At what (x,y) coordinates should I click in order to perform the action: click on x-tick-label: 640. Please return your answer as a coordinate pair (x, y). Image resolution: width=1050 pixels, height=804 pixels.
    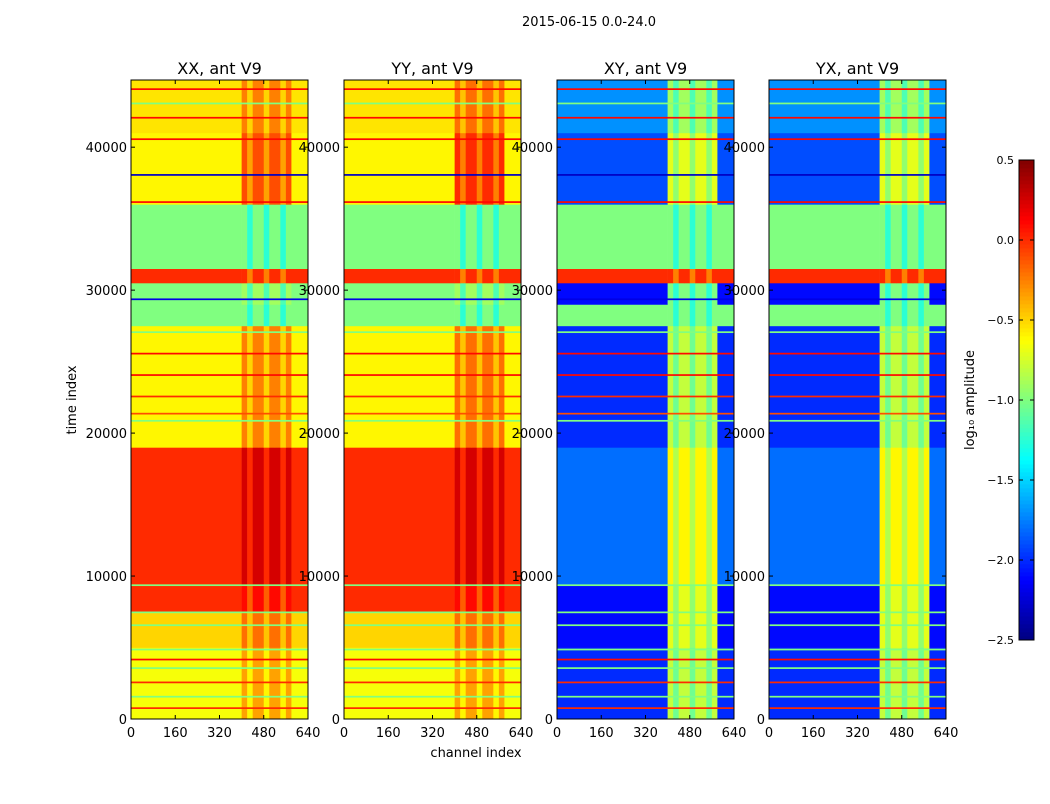
    Looking at the image, I should click on (946, 733).